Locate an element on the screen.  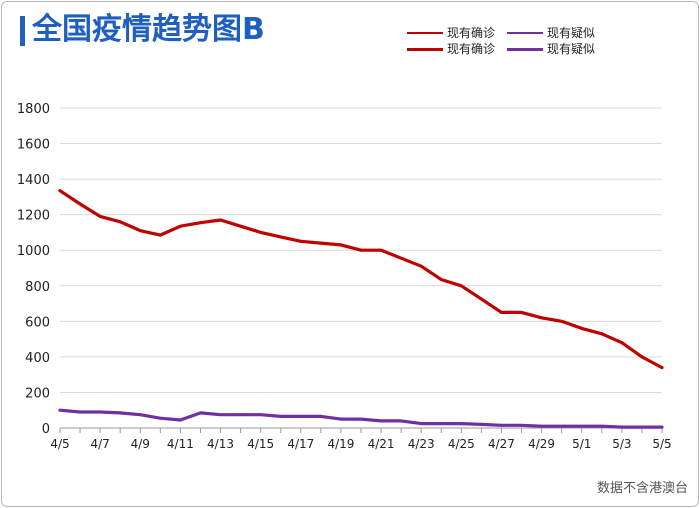
x-tick-label: 4/11 is located at coordinates (180, 444).